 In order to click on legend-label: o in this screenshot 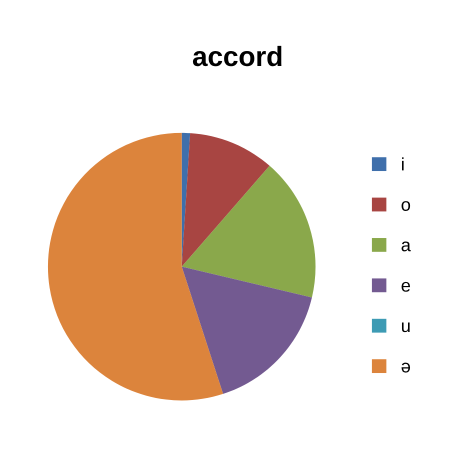, I will do `click(406, 206)`.